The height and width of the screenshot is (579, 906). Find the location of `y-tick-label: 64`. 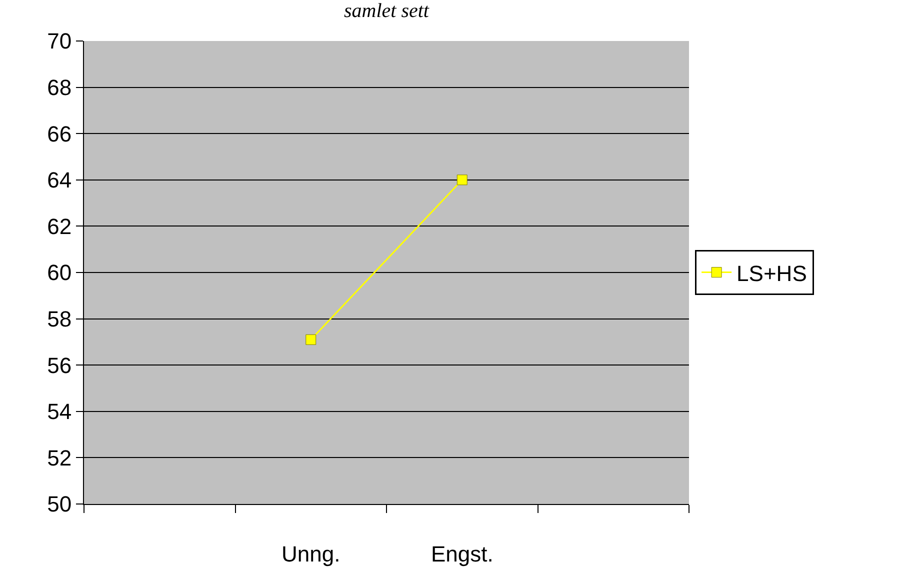

y-tick-label: 64 is located at coordinates (59, 180).